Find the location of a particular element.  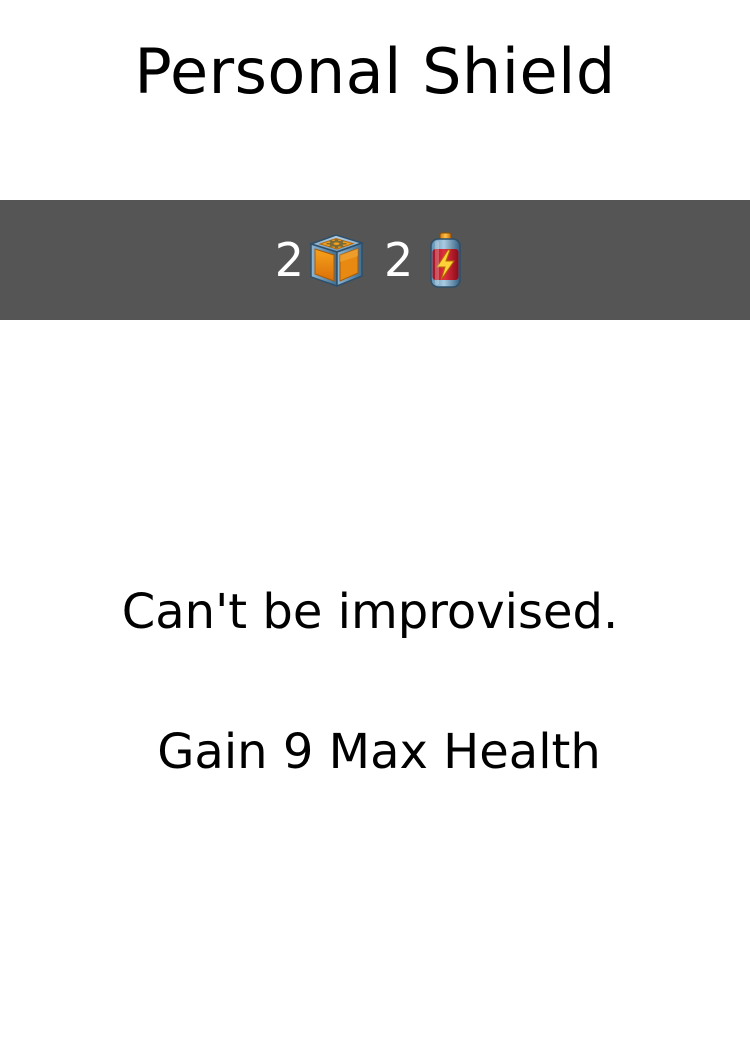

cost-parts-amount: 2 is located at coordinates (289, 260).